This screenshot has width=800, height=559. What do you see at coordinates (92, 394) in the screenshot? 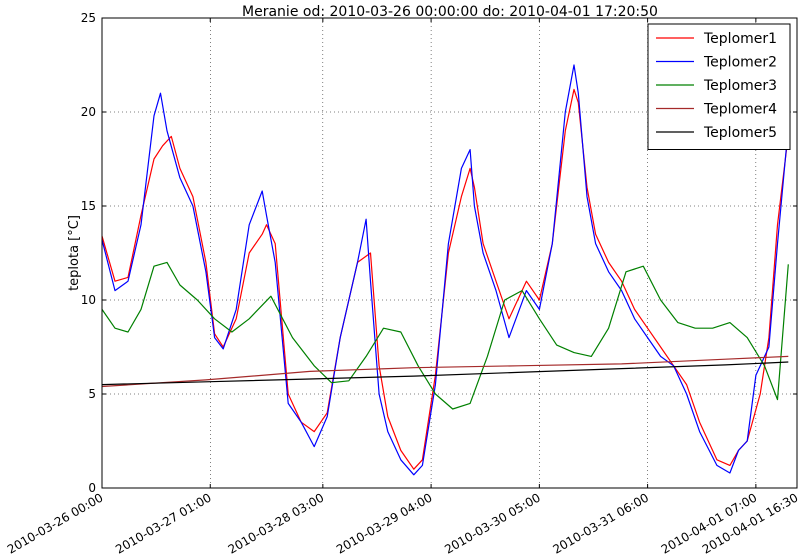
I see `y-tick-label: 5` at bounding box center [92, 394].